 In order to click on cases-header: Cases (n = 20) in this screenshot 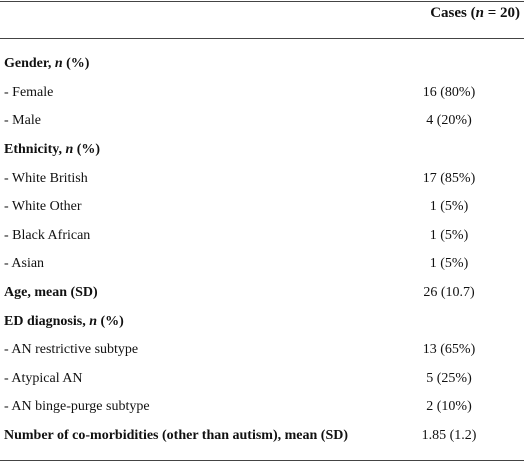, I will do `click(475, 13)`.